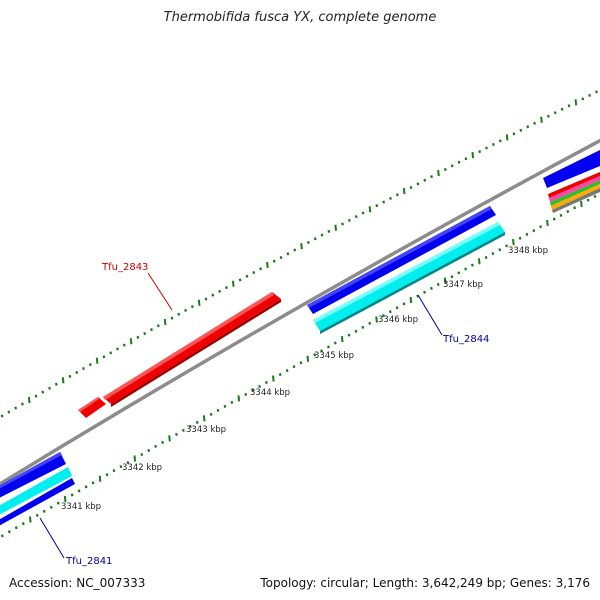  I want to click on gene-label-tfu-2844: Tfu_2844, so click(465, 339).